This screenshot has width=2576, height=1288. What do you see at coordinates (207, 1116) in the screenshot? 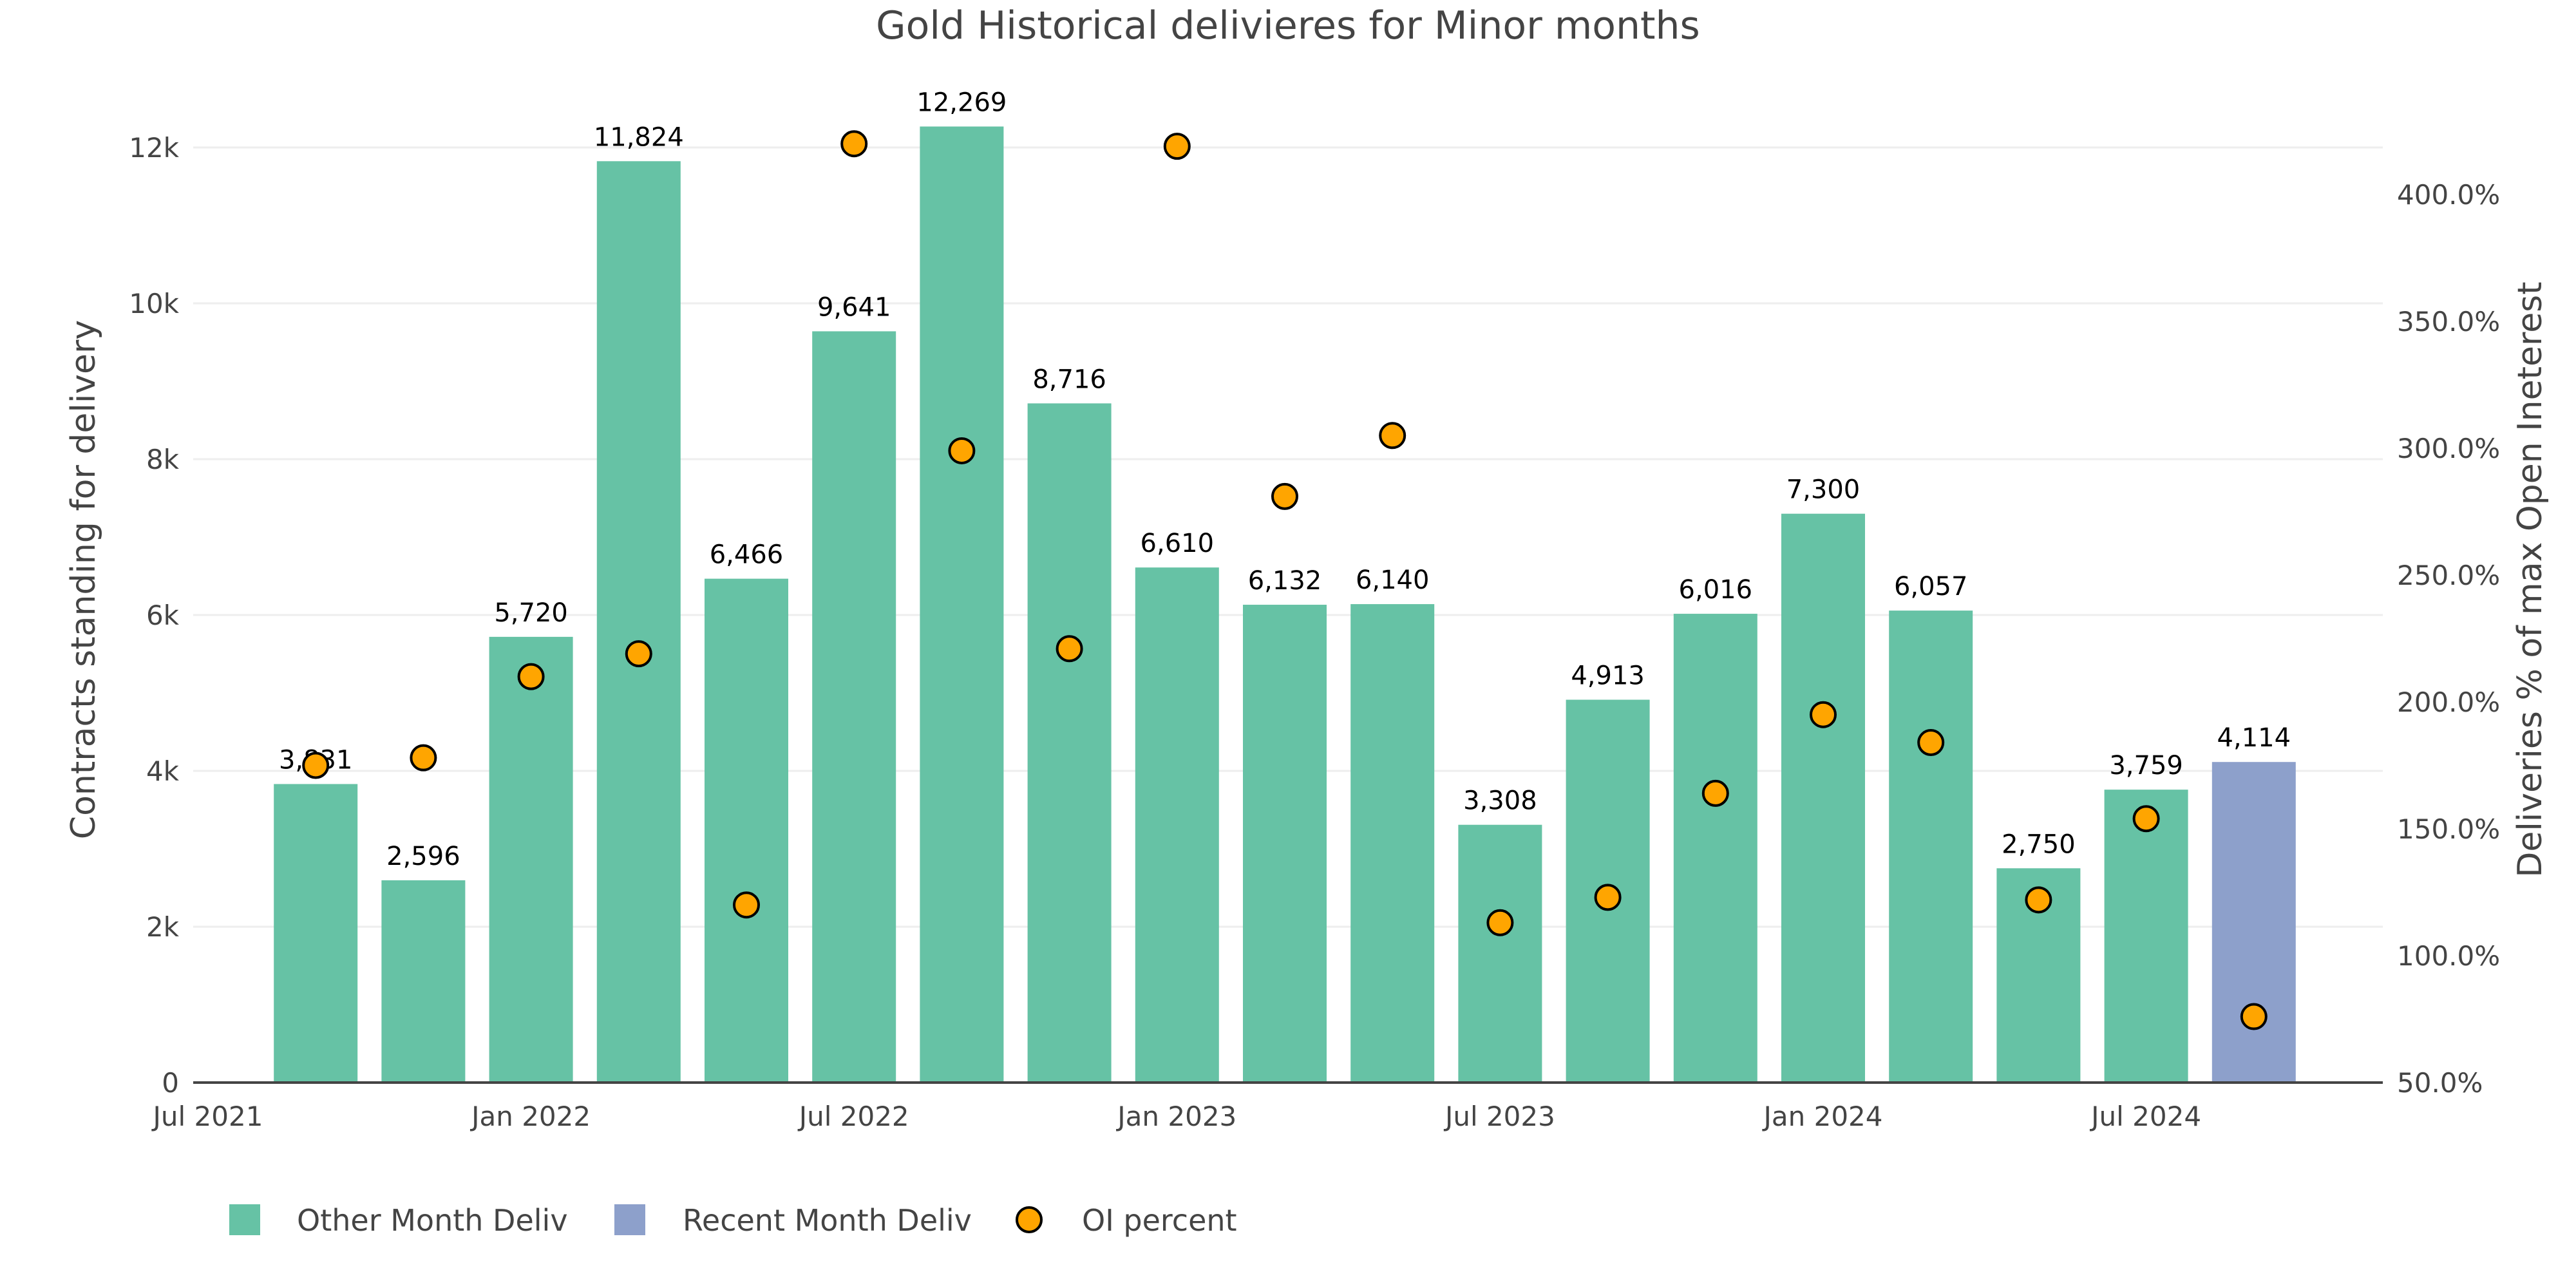
I see `x-tick-label: Jul 2021` at bounding box center [207, 1116].